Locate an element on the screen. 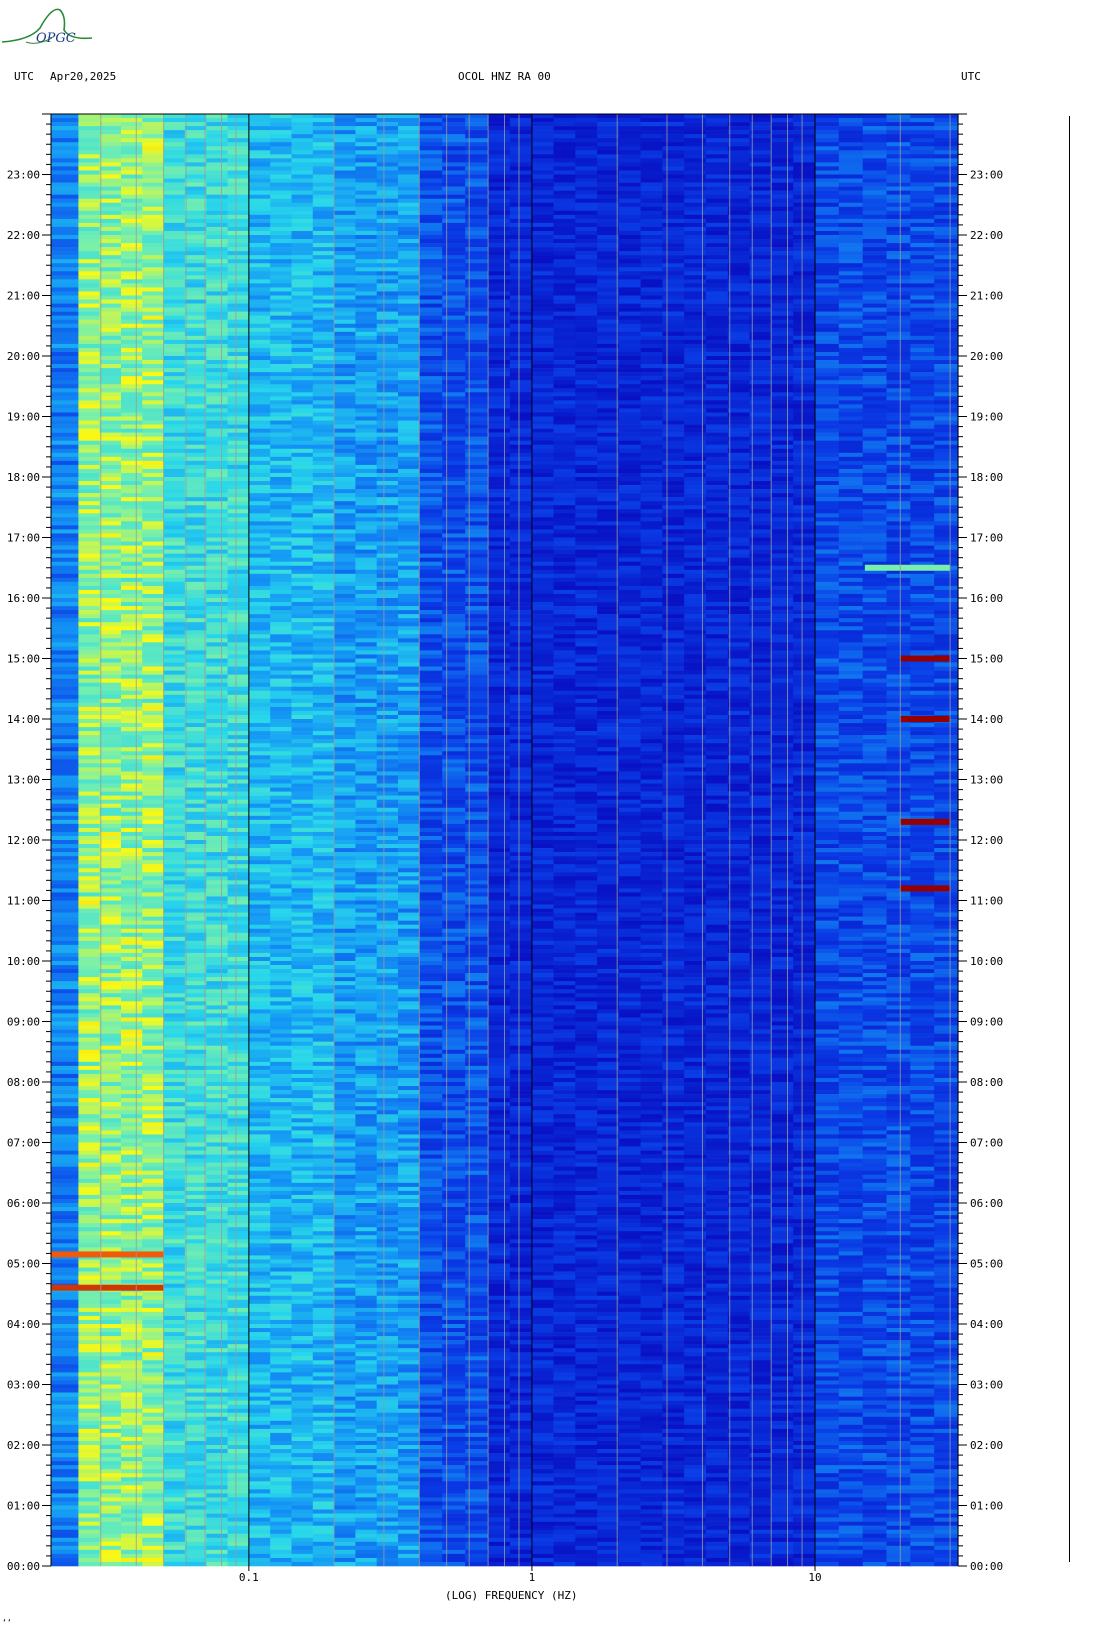 The width and height of the screenshot is (1102, 1634). y-tick-label-left: 19:00 is located at coordinates (23, 417).